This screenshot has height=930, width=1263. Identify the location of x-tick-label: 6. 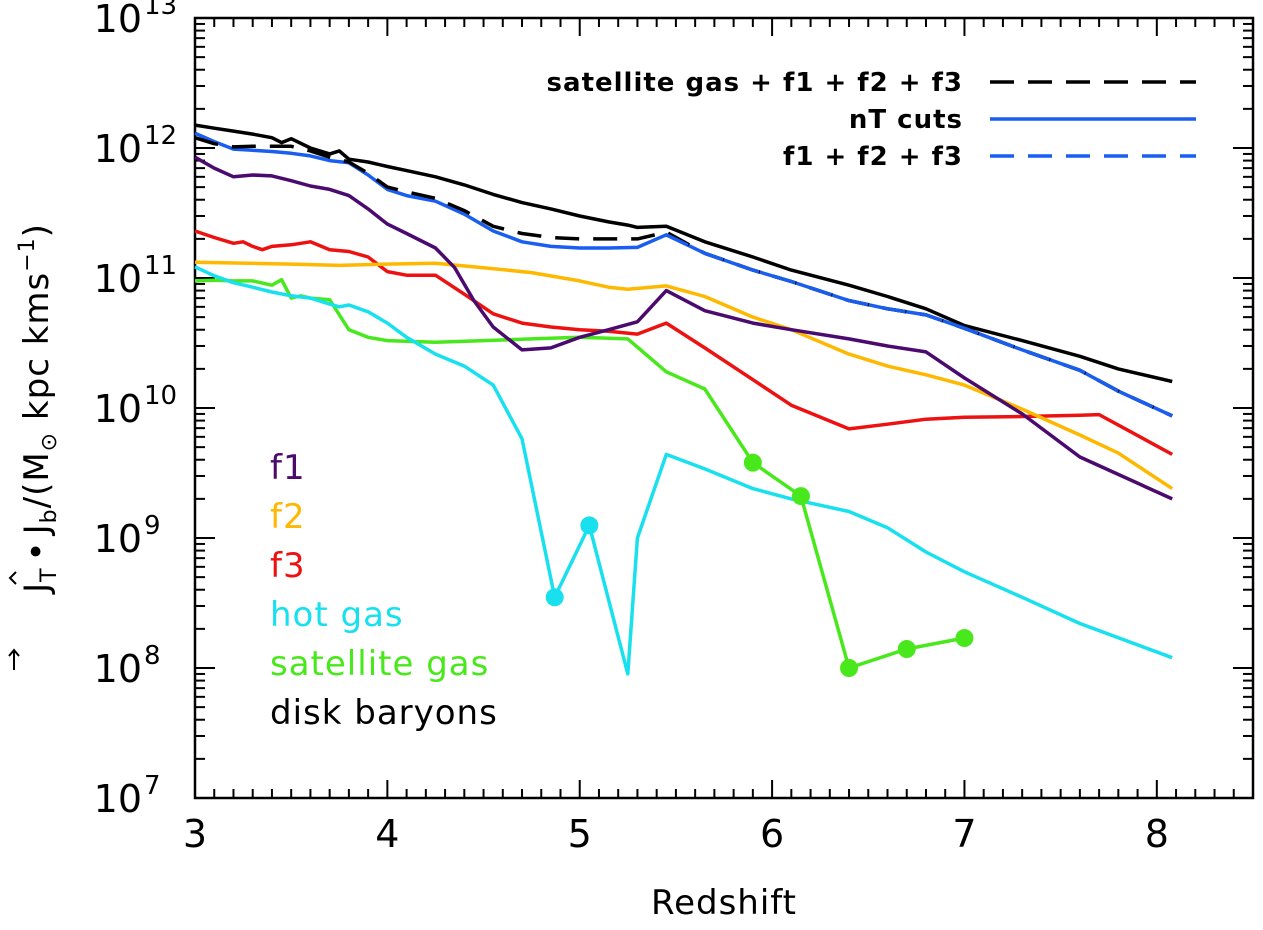
(772, 834).